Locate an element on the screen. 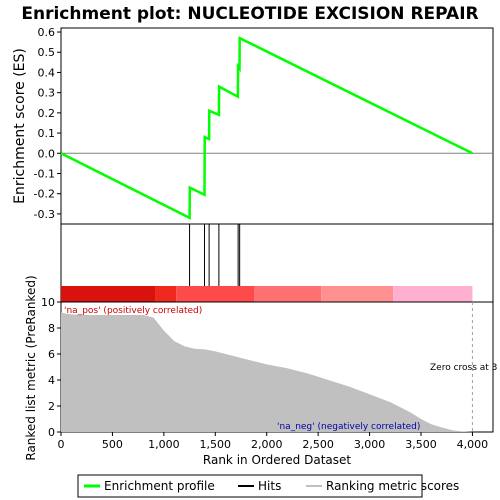 This screenshot has width=500, height=500. x-tick-label: 1,000 is located at coordinates (164, 444).